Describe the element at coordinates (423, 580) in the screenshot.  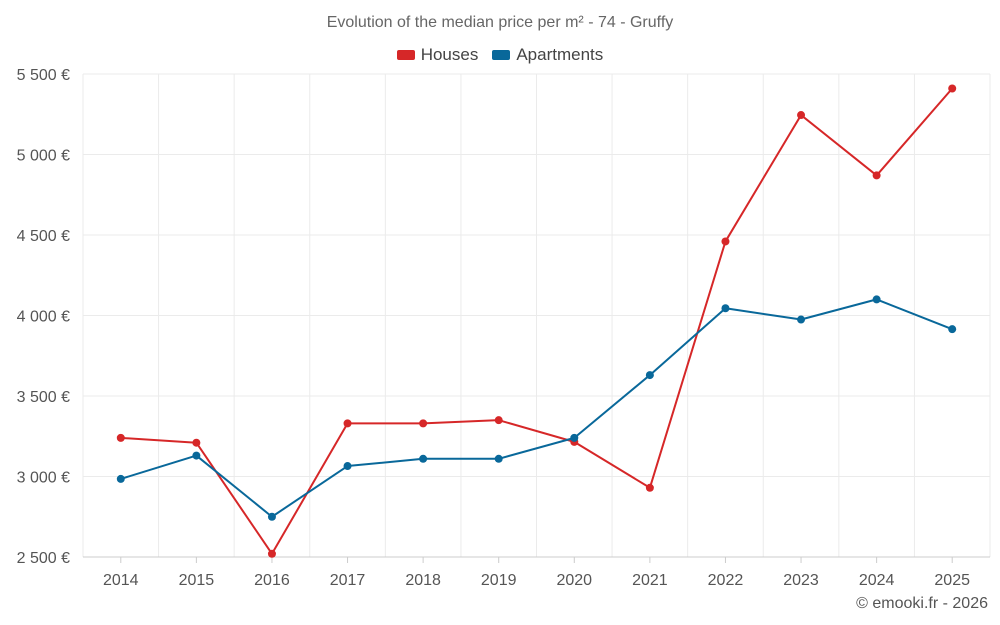
I see `x-tick-label: 2018` at that location.